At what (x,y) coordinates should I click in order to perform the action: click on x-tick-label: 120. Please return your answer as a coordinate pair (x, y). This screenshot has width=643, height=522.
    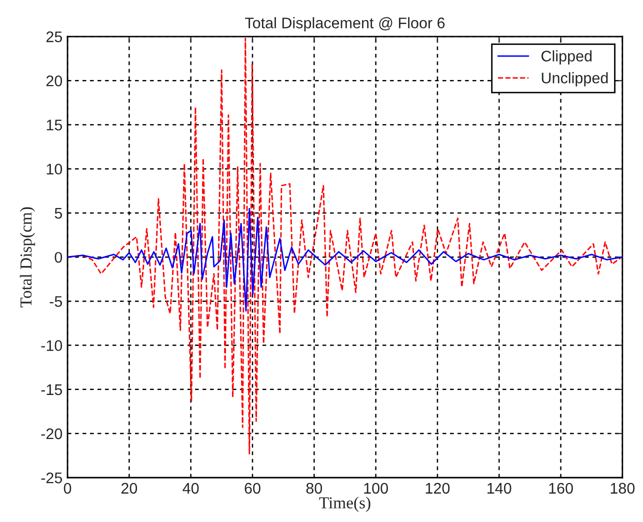
    Looking at the image, I should click on (438, 488).